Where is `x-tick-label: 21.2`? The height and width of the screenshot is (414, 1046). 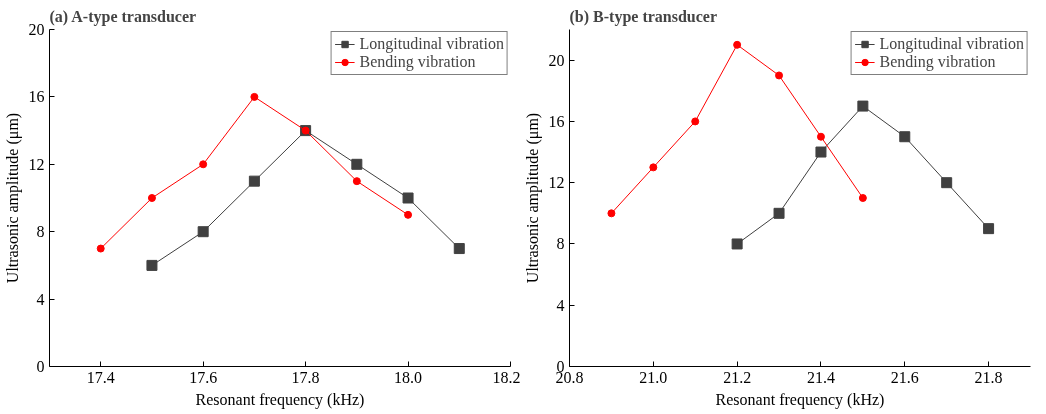 x-tick-label: 21.2 is located at coordinates (737, 377).